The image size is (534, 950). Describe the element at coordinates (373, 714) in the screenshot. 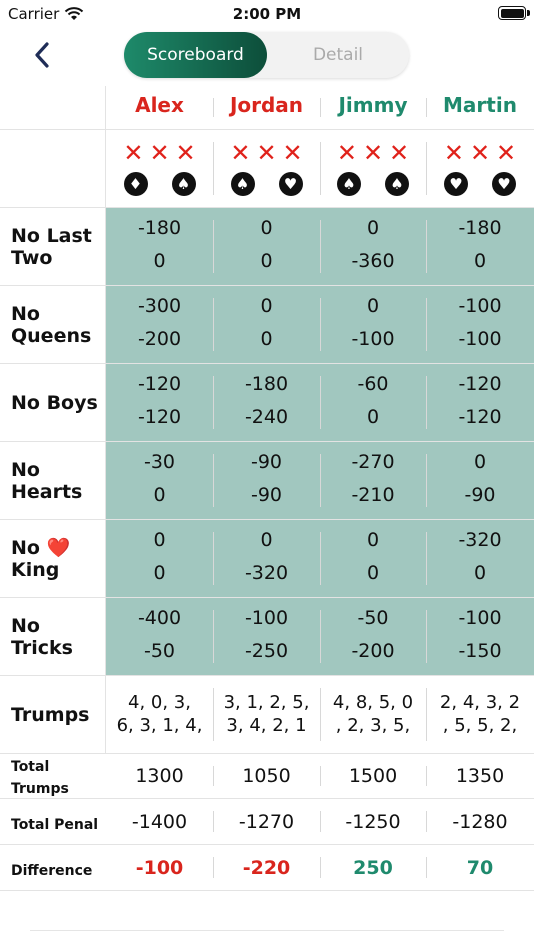

I see `trumps-cell: 4, 8, 5, 0, 2, 3, 5,` at that location.